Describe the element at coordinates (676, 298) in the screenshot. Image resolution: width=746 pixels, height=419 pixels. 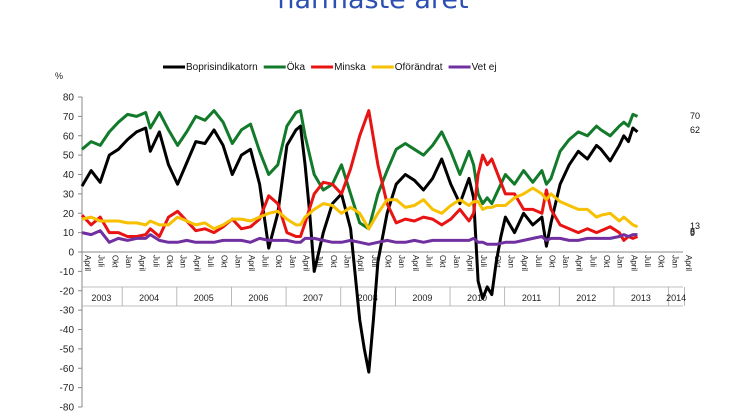
I see `x-tick-label-year: 2014` at that location.